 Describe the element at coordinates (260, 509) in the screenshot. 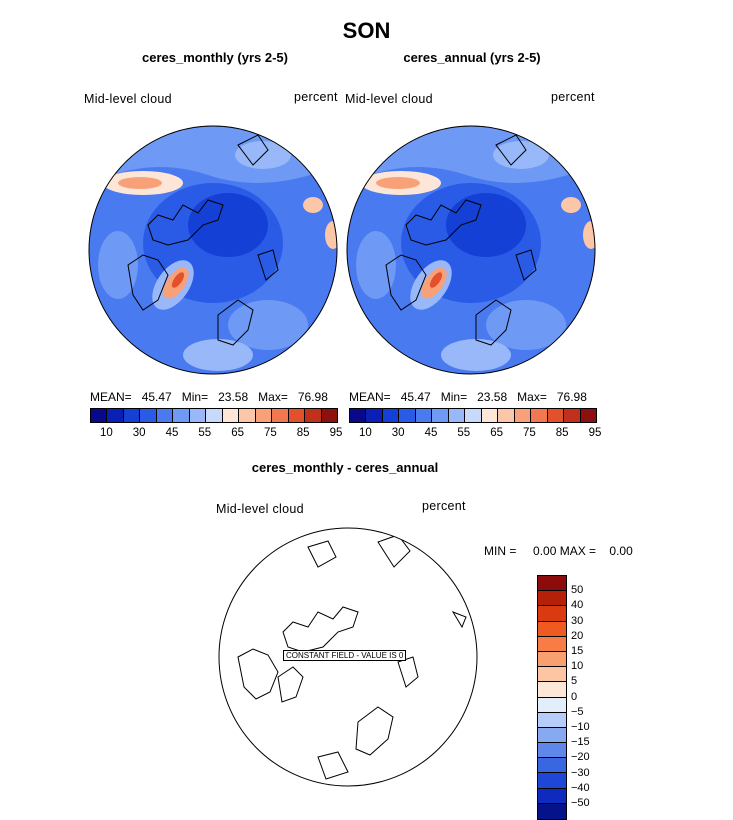

I see `field-label-difference: Mid-level cloud` at that location.